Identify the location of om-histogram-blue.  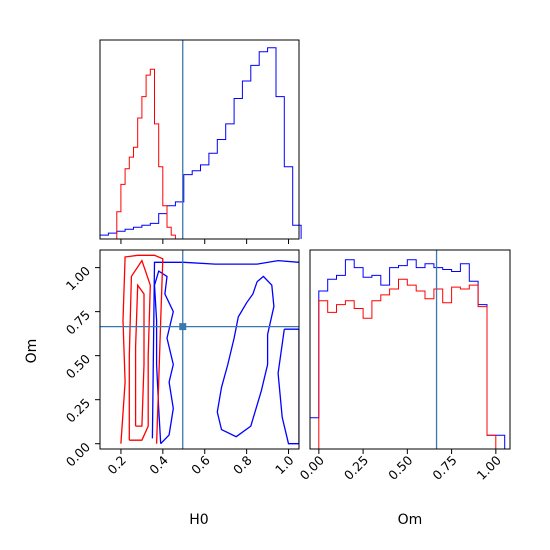
(407, 354).